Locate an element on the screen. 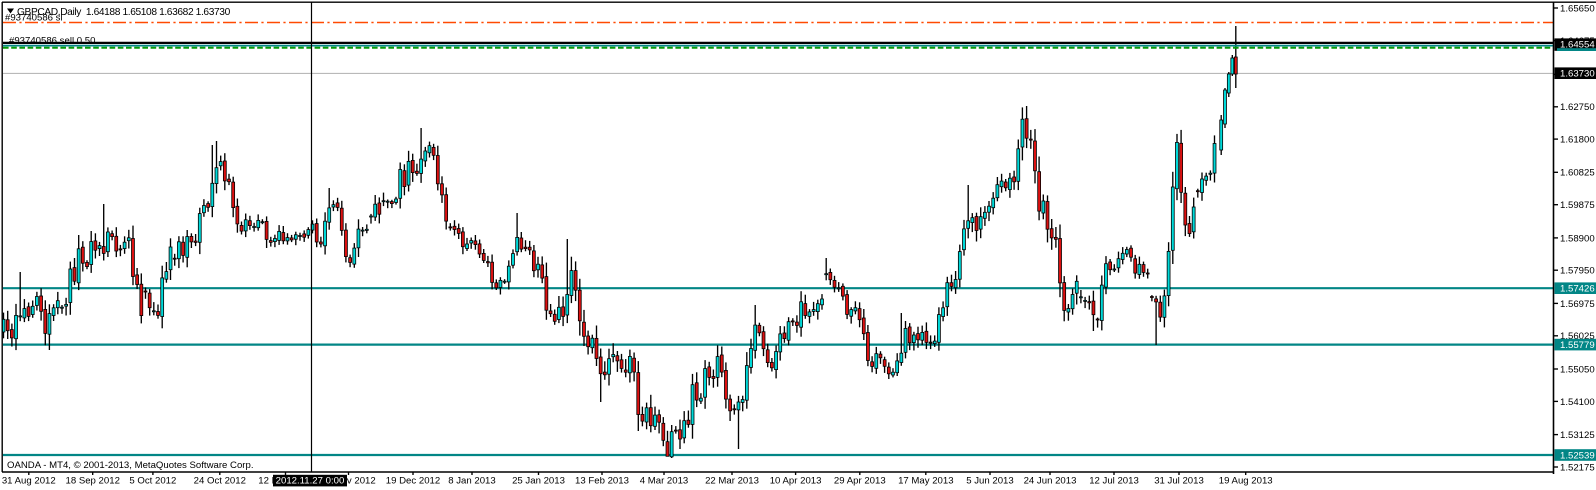  svg-text: #93740586 sell 0.50 is located at coordinates (52, 40).